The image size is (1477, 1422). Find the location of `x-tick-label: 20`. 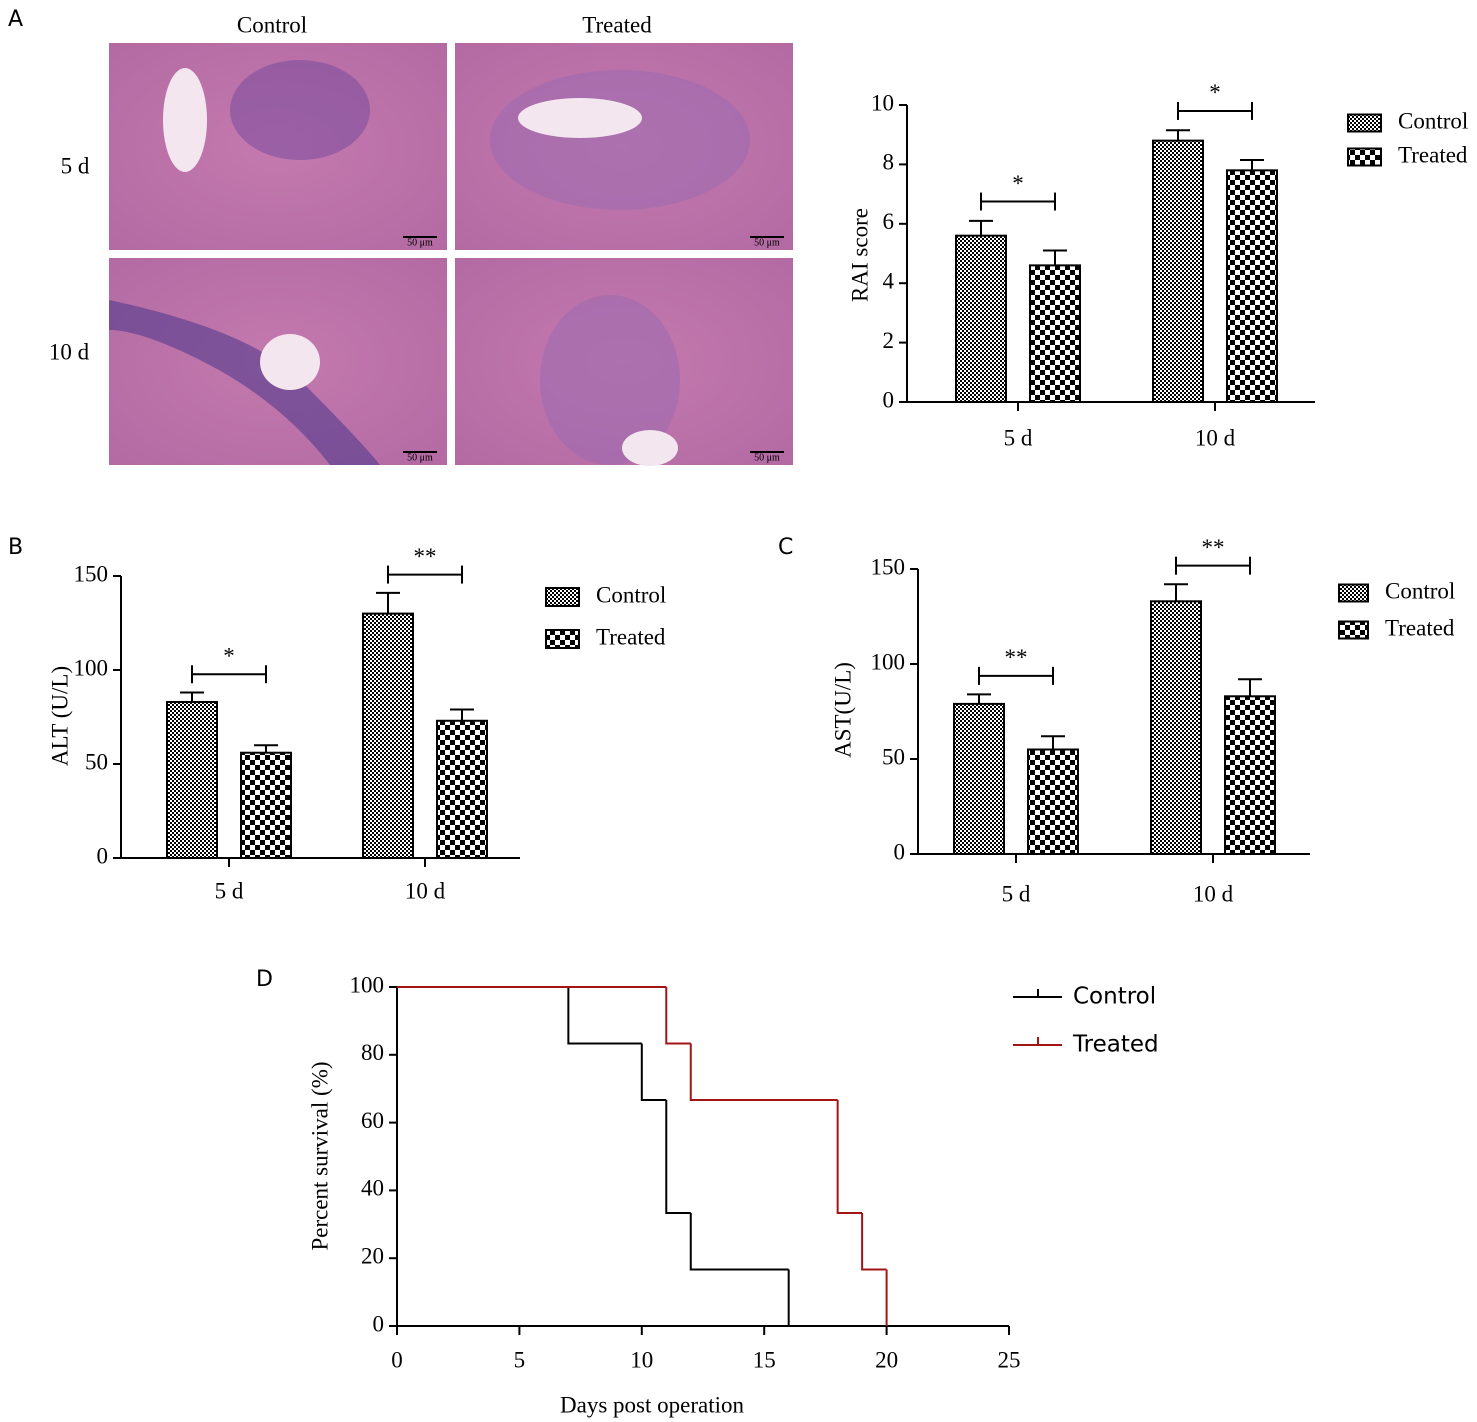

x-tick-label: 20 is located at coordinates (886, 1359).